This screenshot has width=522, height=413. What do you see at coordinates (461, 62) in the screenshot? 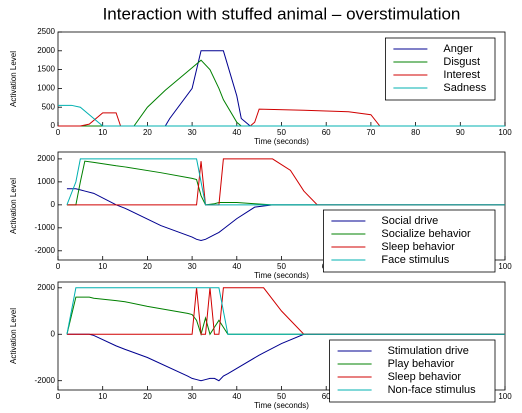
I see `legend-label: Disgust` at bounding box center [461, 62].